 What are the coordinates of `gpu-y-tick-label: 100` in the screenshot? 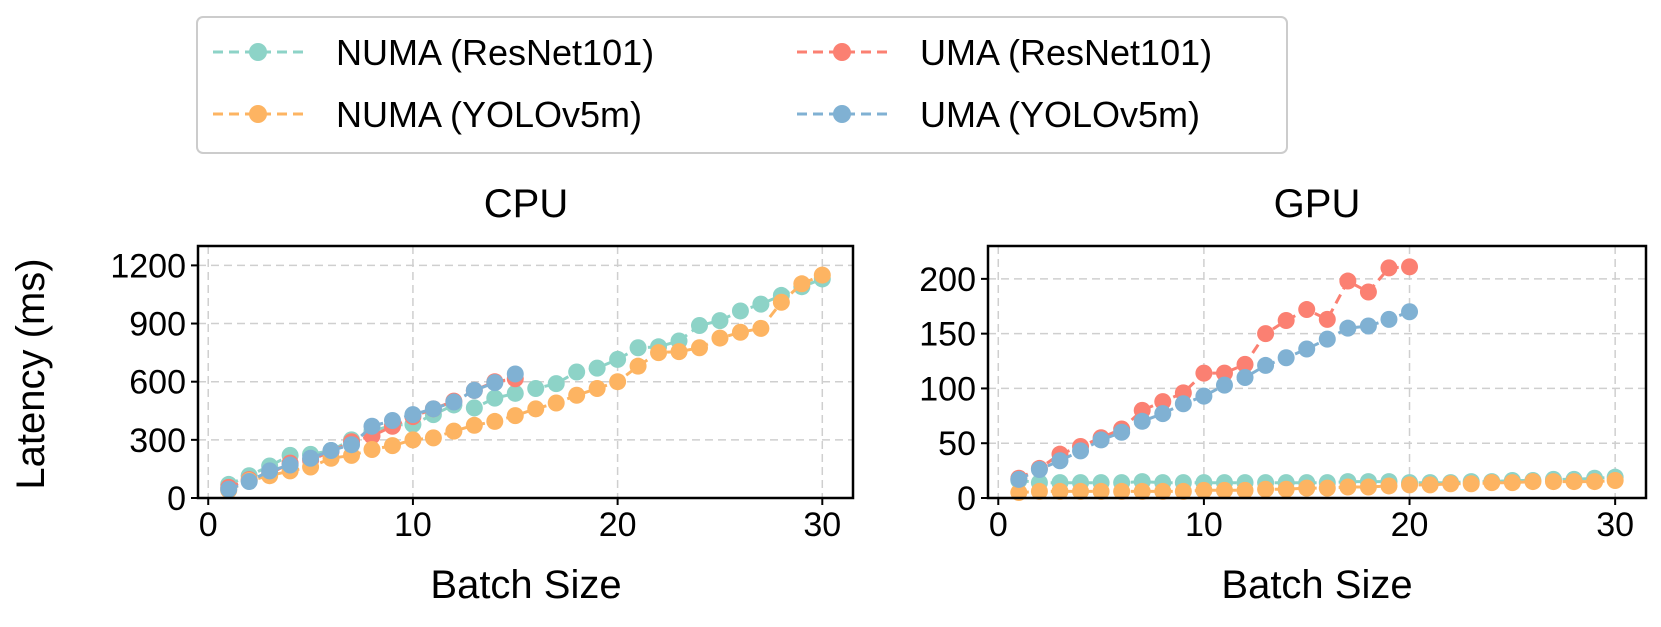 It's located at (947, 389).